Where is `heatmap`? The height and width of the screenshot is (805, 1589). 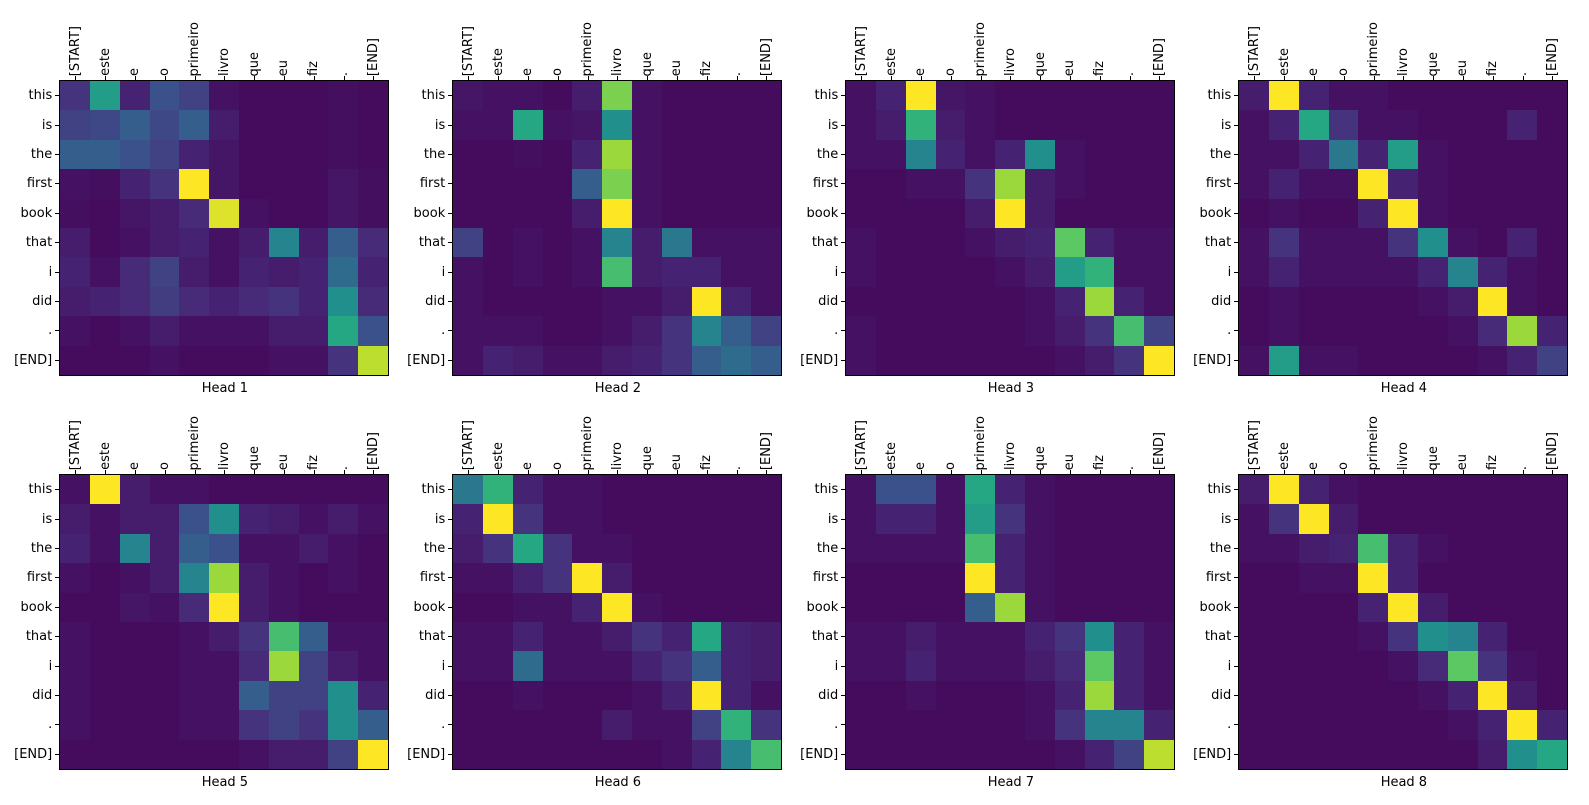 heatmap is located at coordinates (224, 622).